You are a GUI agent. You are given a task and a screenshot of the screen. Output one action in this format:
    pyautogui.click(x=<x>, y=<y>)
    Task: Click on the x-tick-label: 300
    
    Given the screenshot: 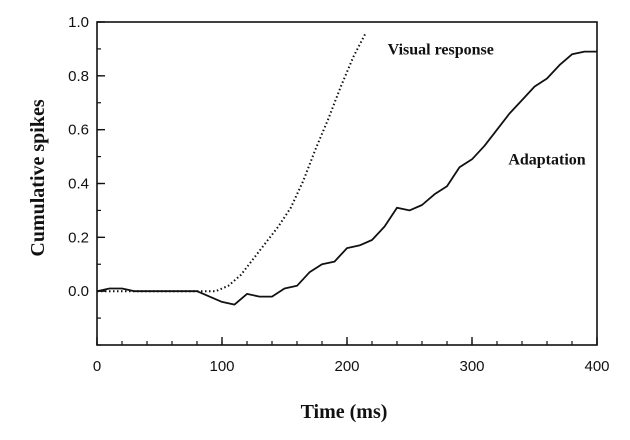 What is the action you would take?
    pyautogui.click(x=471, y=366)
    